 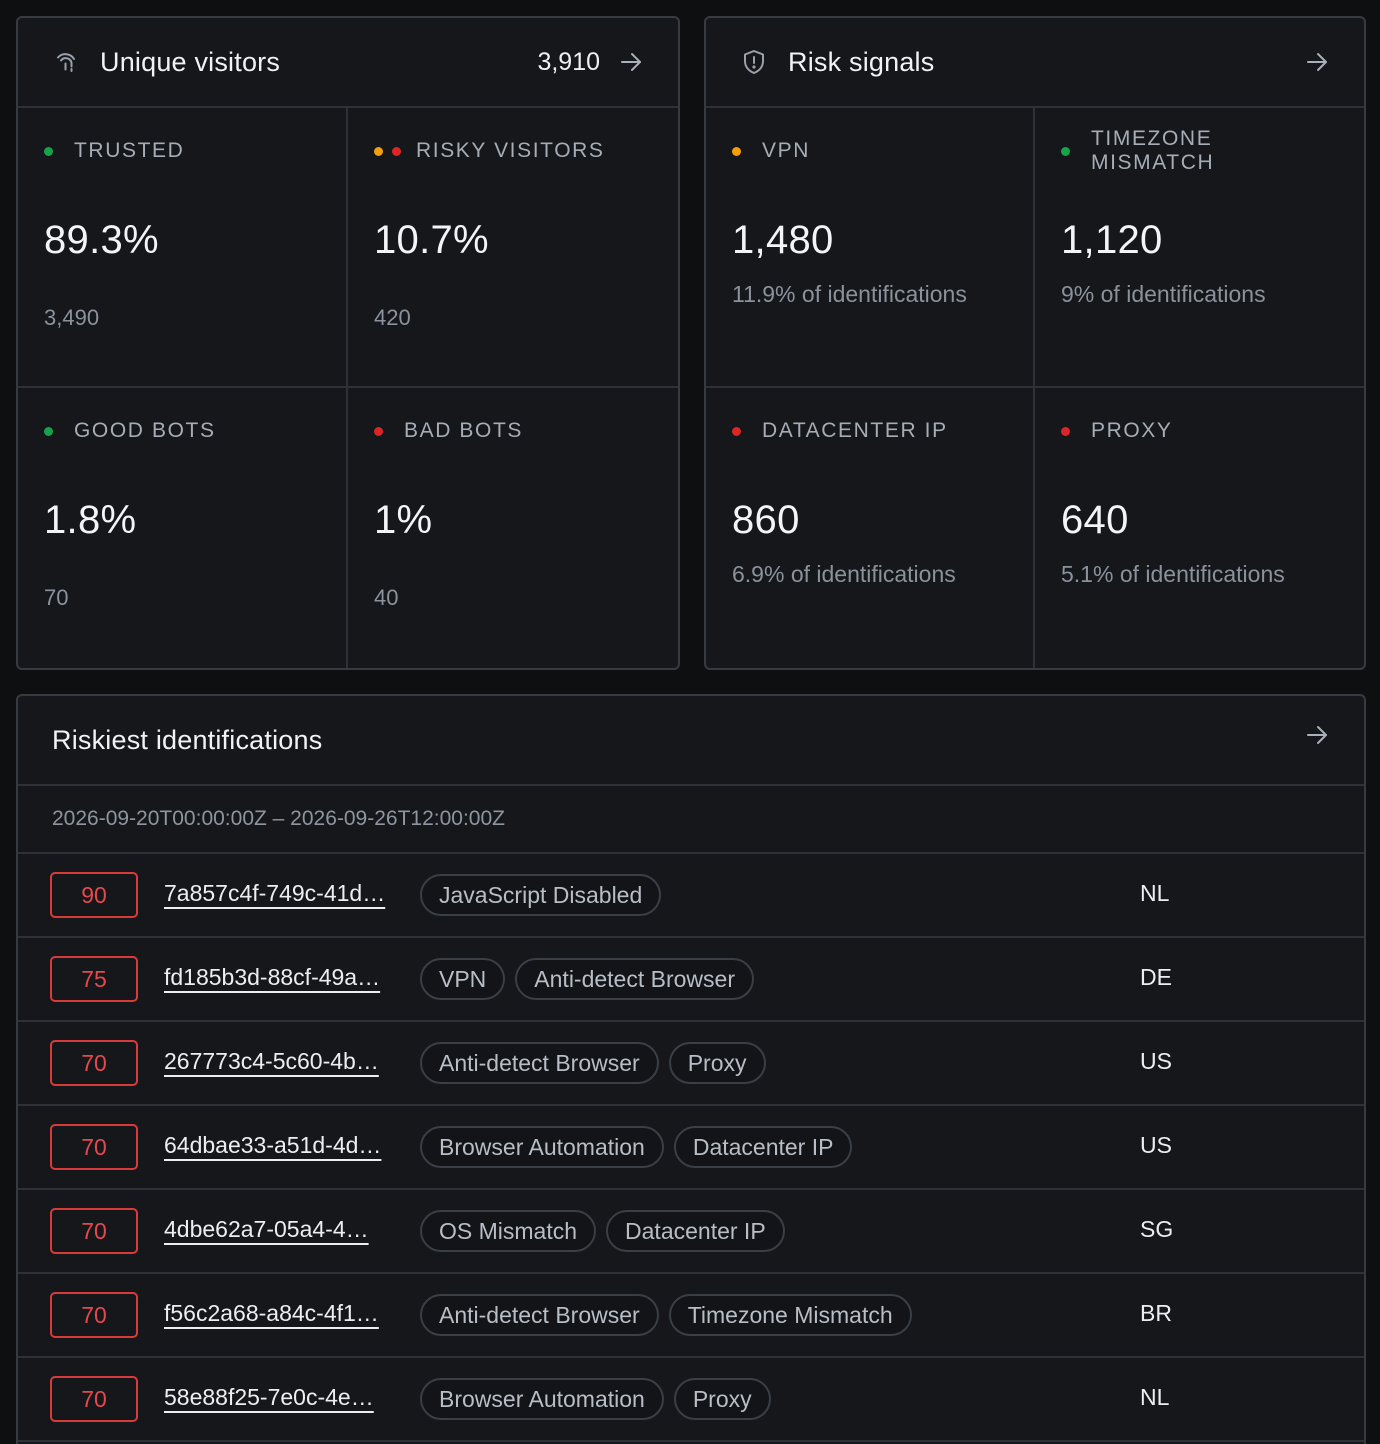 I want to click on trusted-cell: TRUSTED 89.3% 3,490, so click(x=183, y=248).